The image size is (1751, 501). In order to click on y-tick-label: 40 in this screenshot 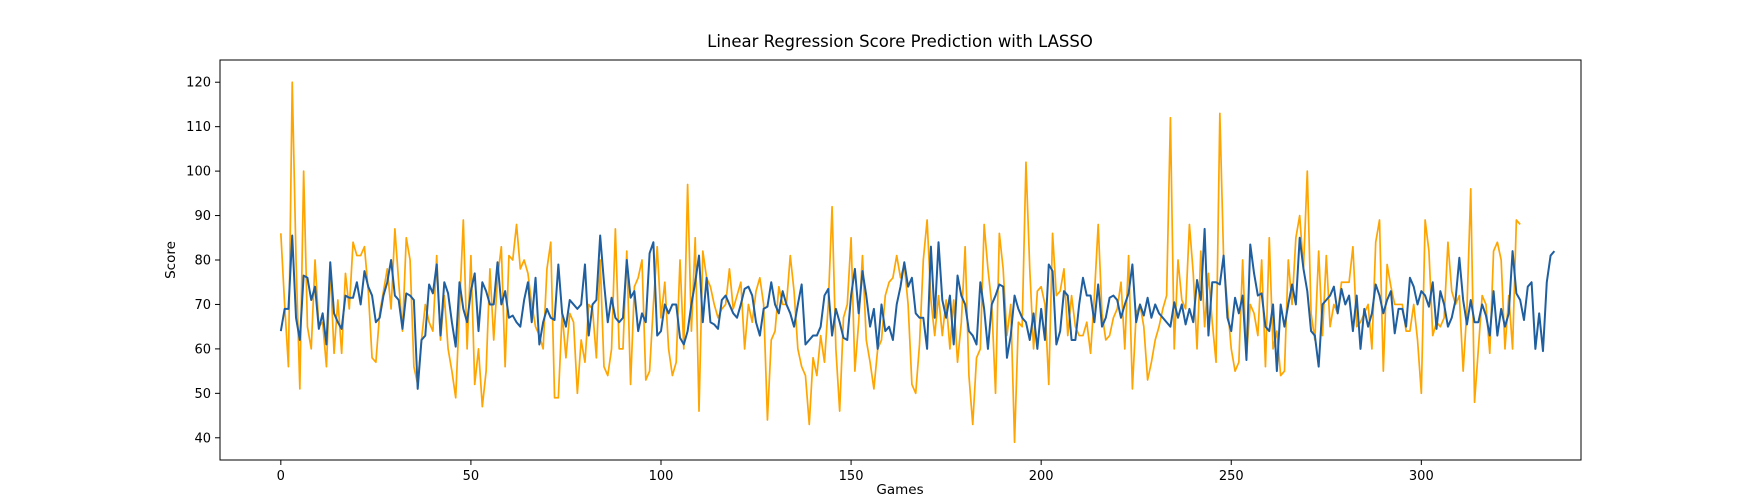, I will do `click(202, 438)`.